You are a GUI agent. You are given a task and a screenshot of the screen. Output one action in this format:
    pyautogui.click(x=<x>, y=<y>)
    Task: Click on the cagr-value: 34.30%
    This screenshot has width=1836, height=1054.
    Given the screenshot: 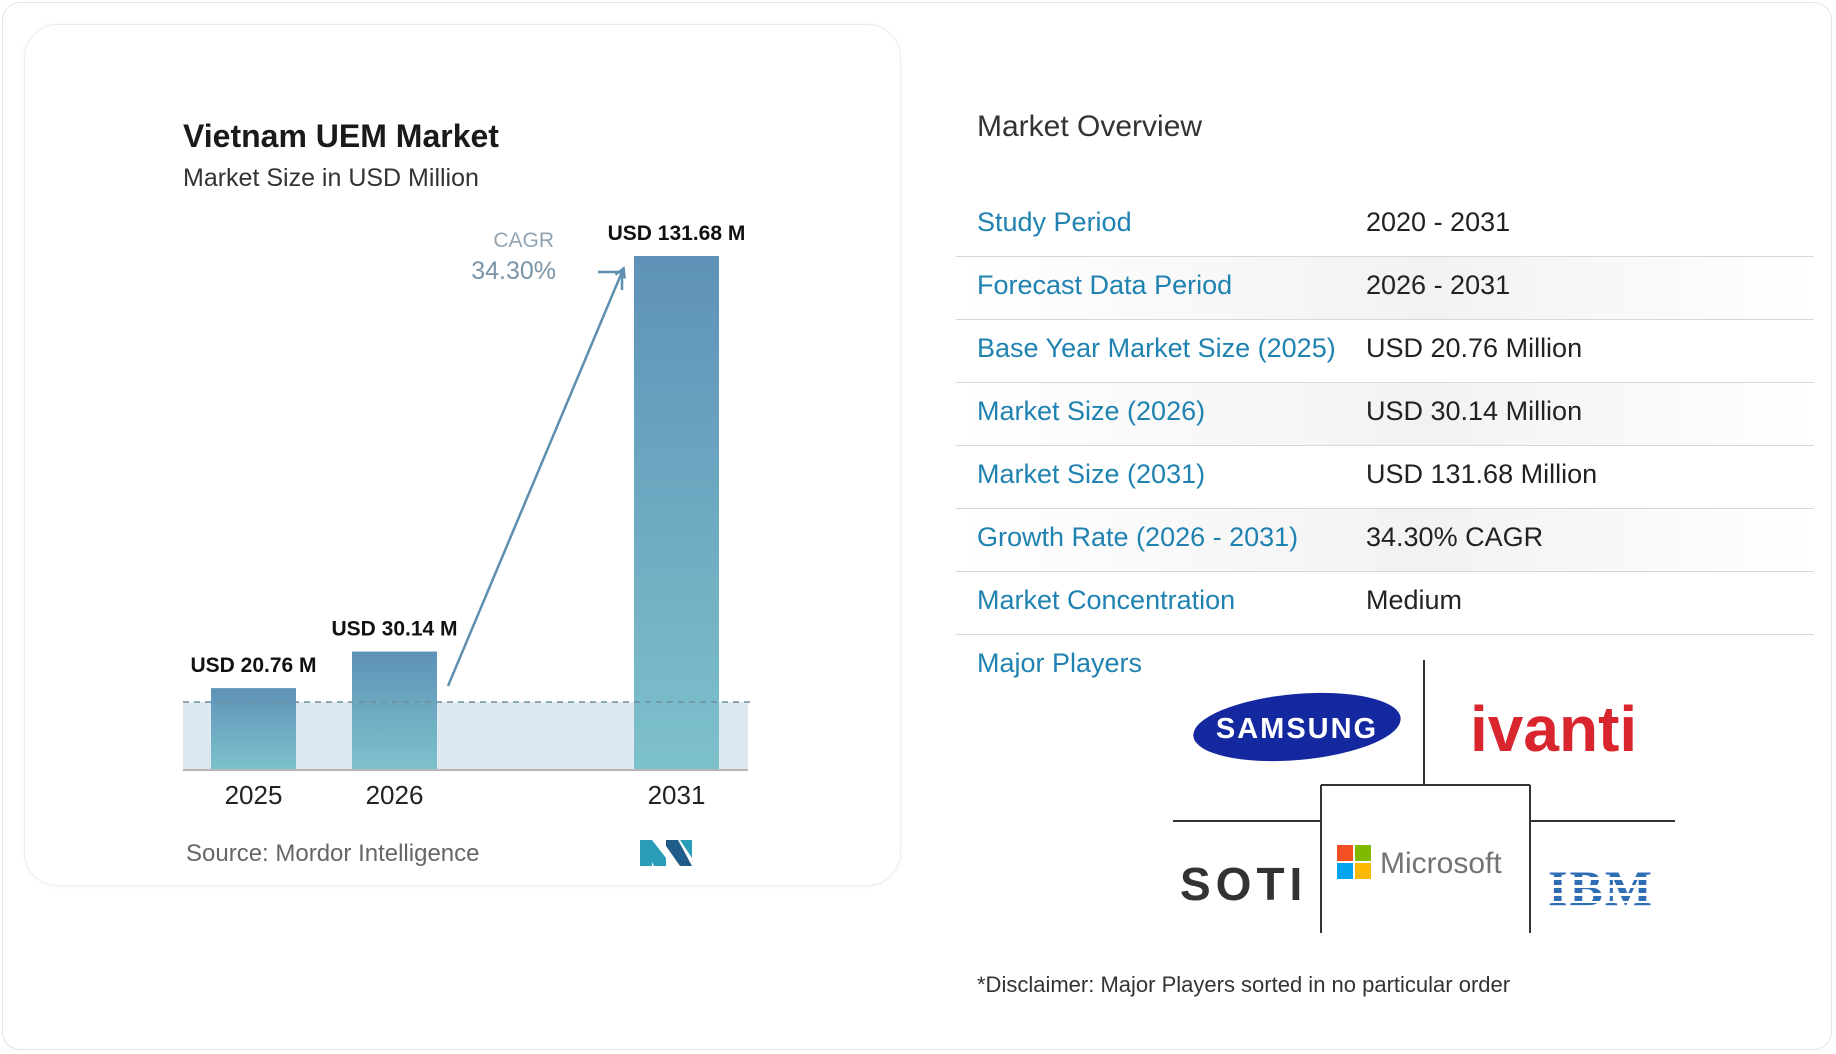 What is the action you would take?
    pyautogui.click(x=513, y=271)
    